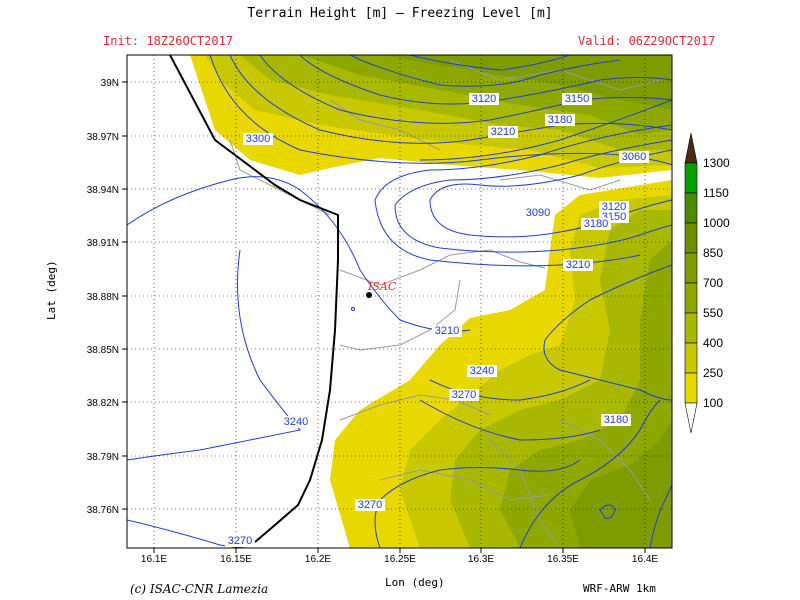  What do you see at coordinates (154, 559) in the screenshot?
I see `x-tick-label: 16.1E` at bounding box center [154, 559].